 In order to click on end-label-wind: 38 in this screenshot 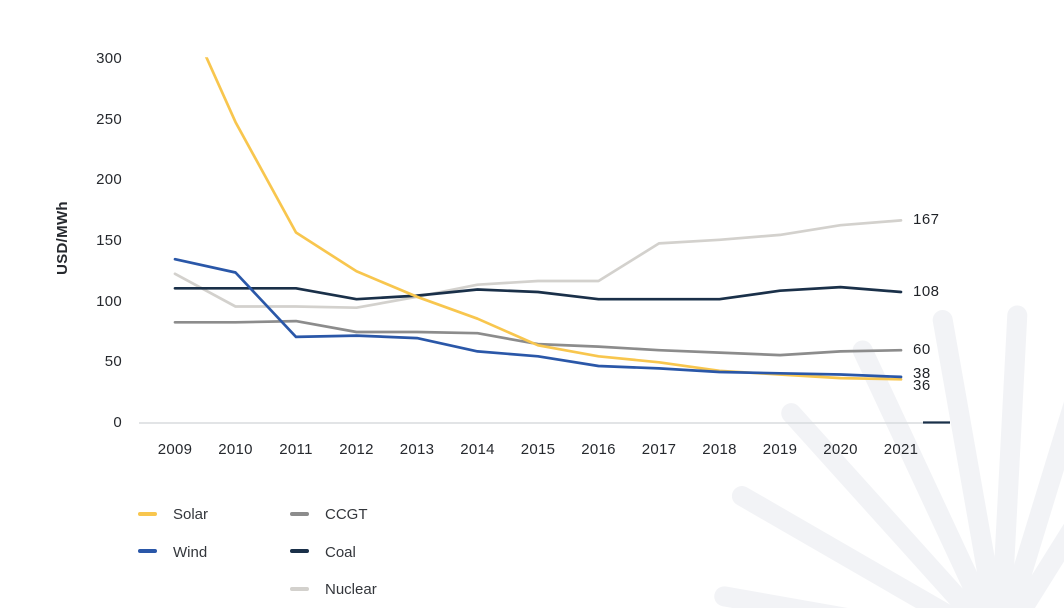, I will do `click(922, 373)`.